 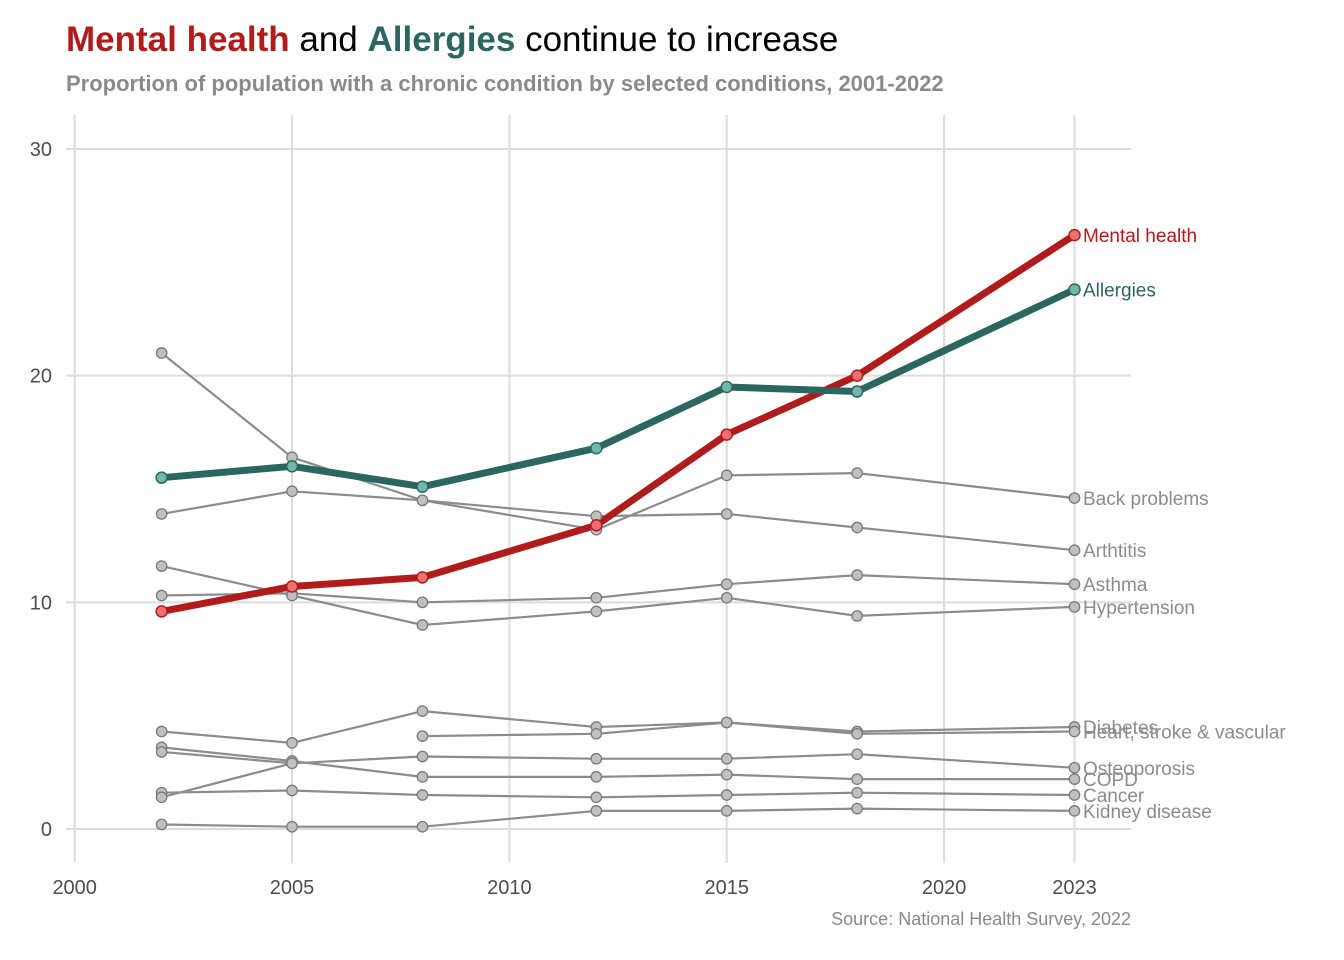 What do you see at coordinates (509, 888) in the screenshot?
I see `x-tick-label: 2010` at bounding box center [509, 888].